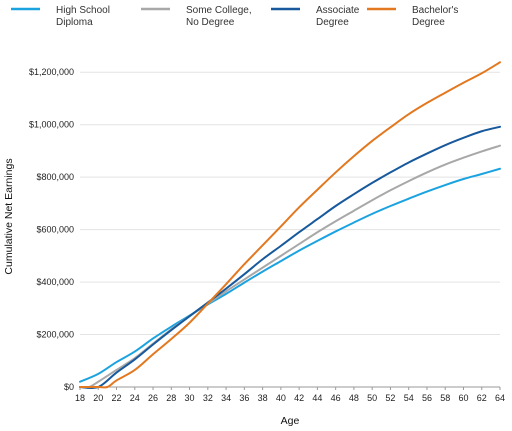 The image size is (512, 431). Describe the element at coordinates (482, 398) in the screenshot. I see `x-tick-label: 62` at that location.